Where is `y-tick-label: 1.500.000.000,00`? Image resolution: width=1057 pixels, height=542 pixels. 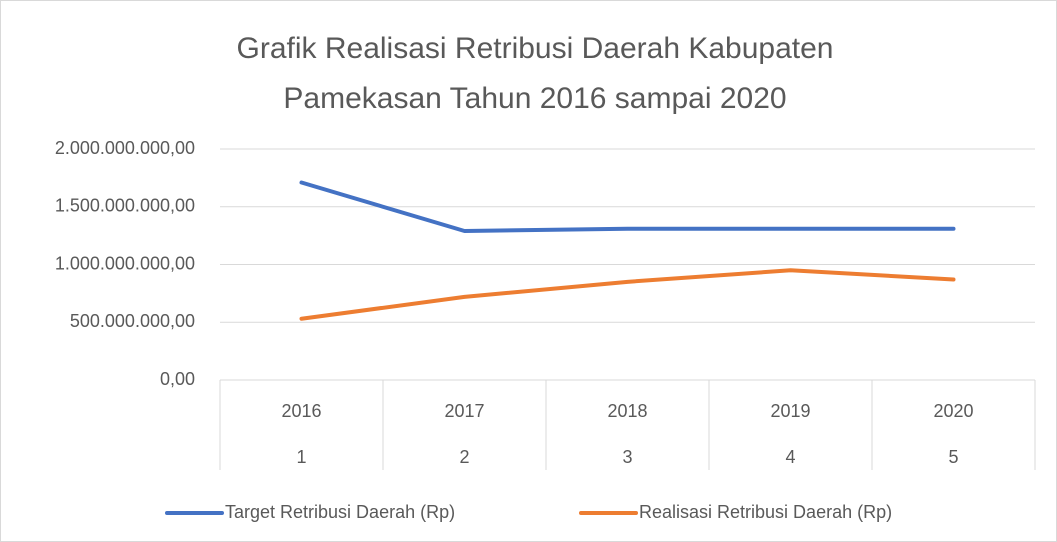 y-tick-label: 1.500.000.000,00 is located at coordinates (125, 206).